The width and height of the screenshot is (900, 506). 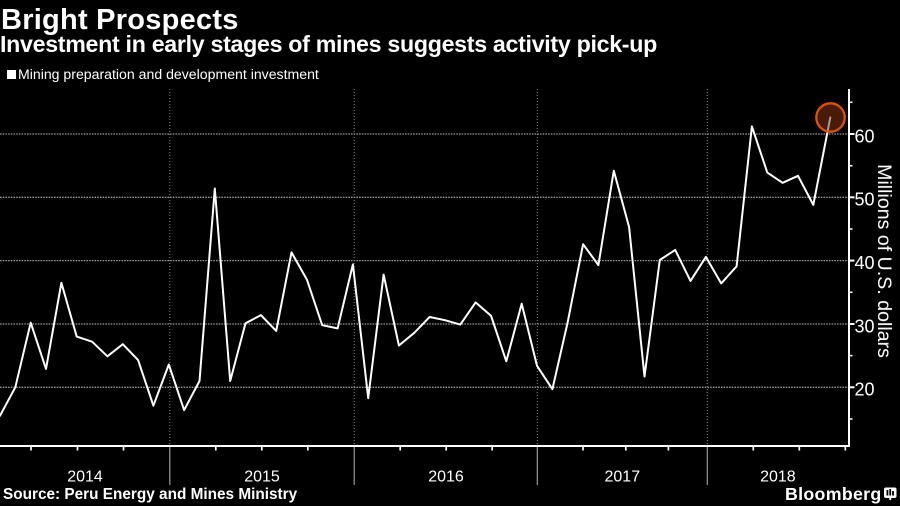 What do you see at coordinates (262, 477) in the screenshot?
I see `svg-text: 2015` at bounding box center [262, 477].